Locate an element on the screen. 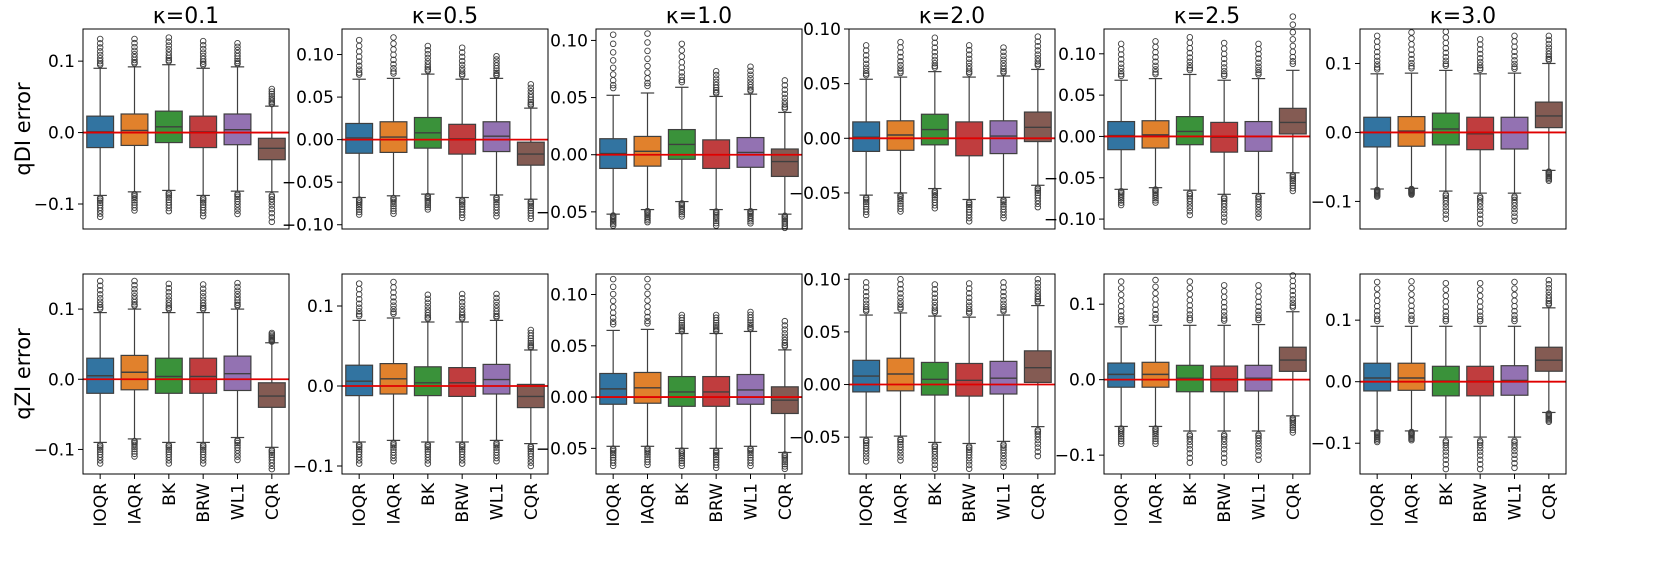 The width and height of the screenshot is (1661, 567). panel-r0-c2: 0.10 0.05 0.00 −0.05 is located at coordinates (669, 130).